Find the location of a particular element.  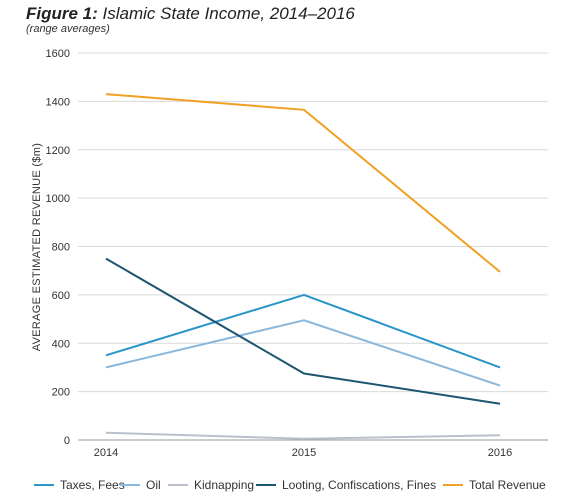

y-tick-label: 600 is located at coordinates (61, 296).